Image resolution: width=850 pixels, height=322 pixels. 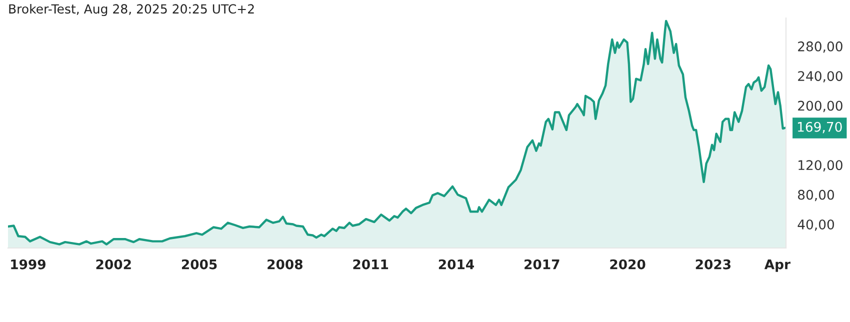 What do you see at coordinates (713, 264) in the screenshot?
I see `x-tick-label: 2023` at bounding box center [713, 264].